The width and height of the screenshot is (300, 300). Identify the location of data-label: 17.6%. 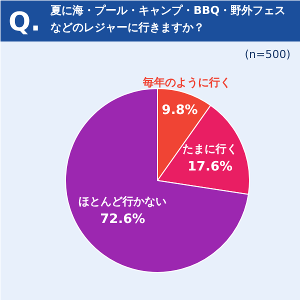
(210, 167).